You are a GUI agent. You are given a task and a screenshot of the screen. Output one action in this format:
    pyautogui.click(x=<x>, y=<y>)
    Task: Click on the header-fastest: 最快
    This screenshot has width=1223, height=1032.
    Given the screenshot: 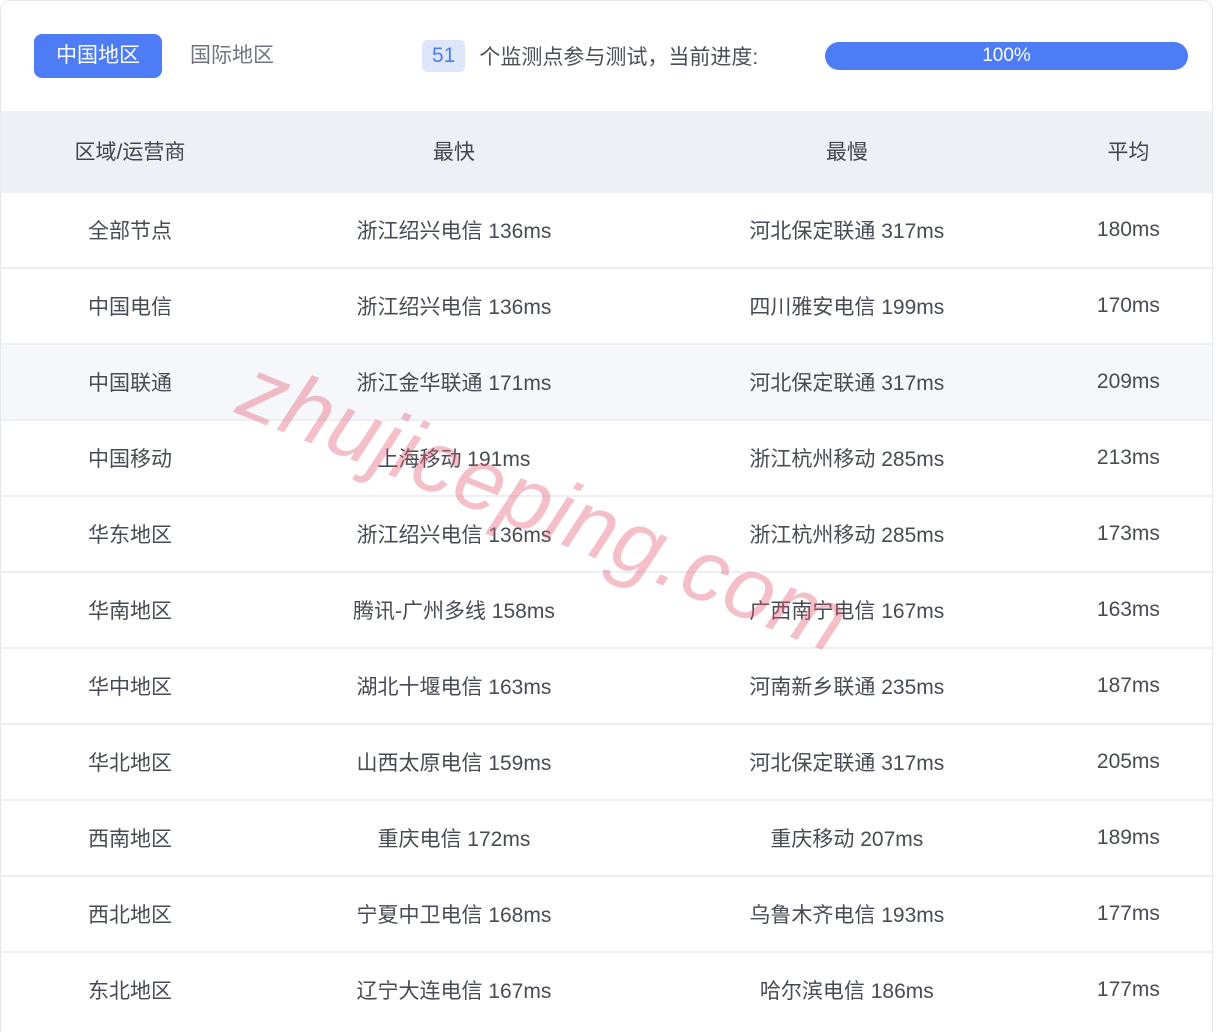 What is the action you would take?
    pyautogui.click(x=453, y=152)
    